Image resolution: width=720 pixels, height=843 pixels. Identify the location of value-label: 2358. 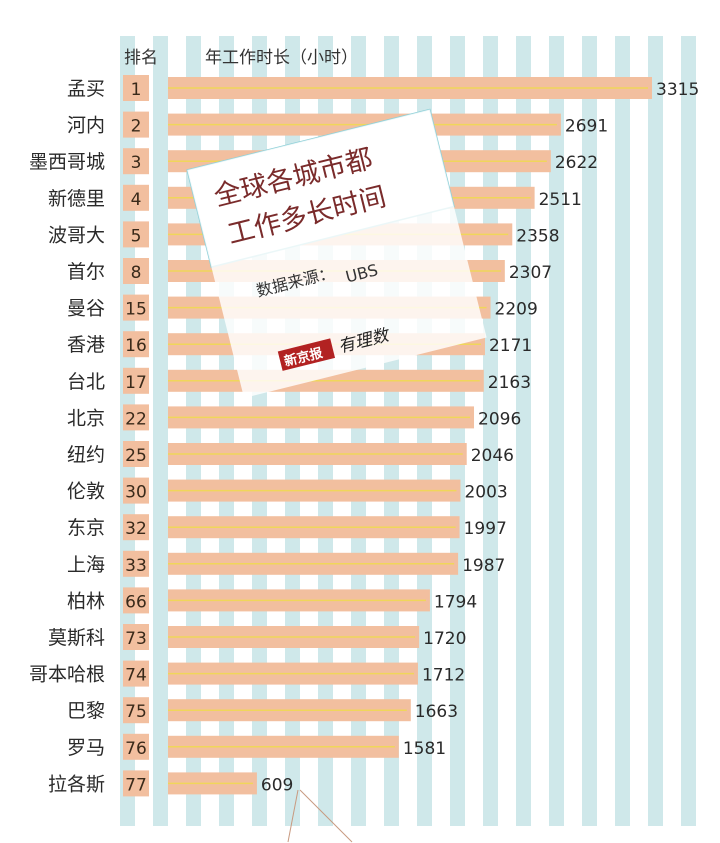
(537, 236).